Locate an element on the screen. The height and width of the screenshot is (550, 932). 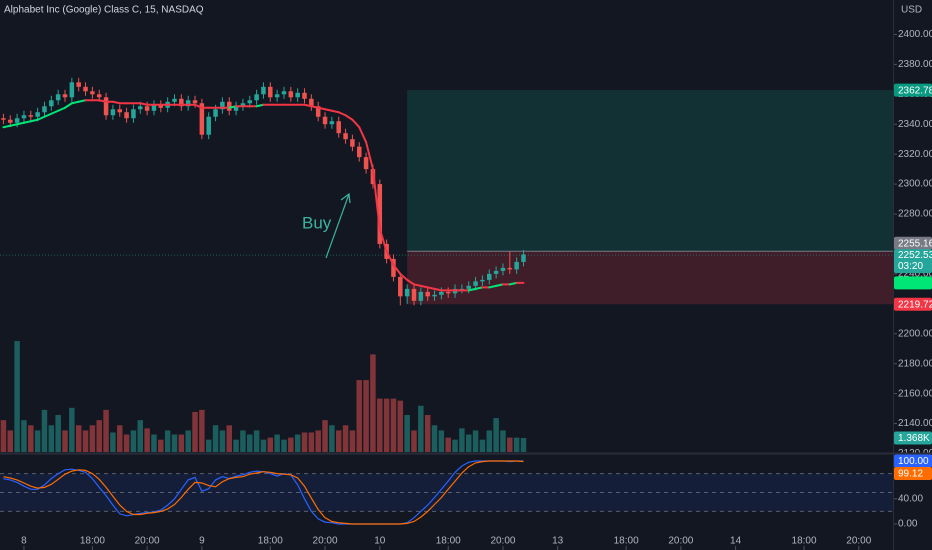
stop-badge is located at coordinates (913, 304).